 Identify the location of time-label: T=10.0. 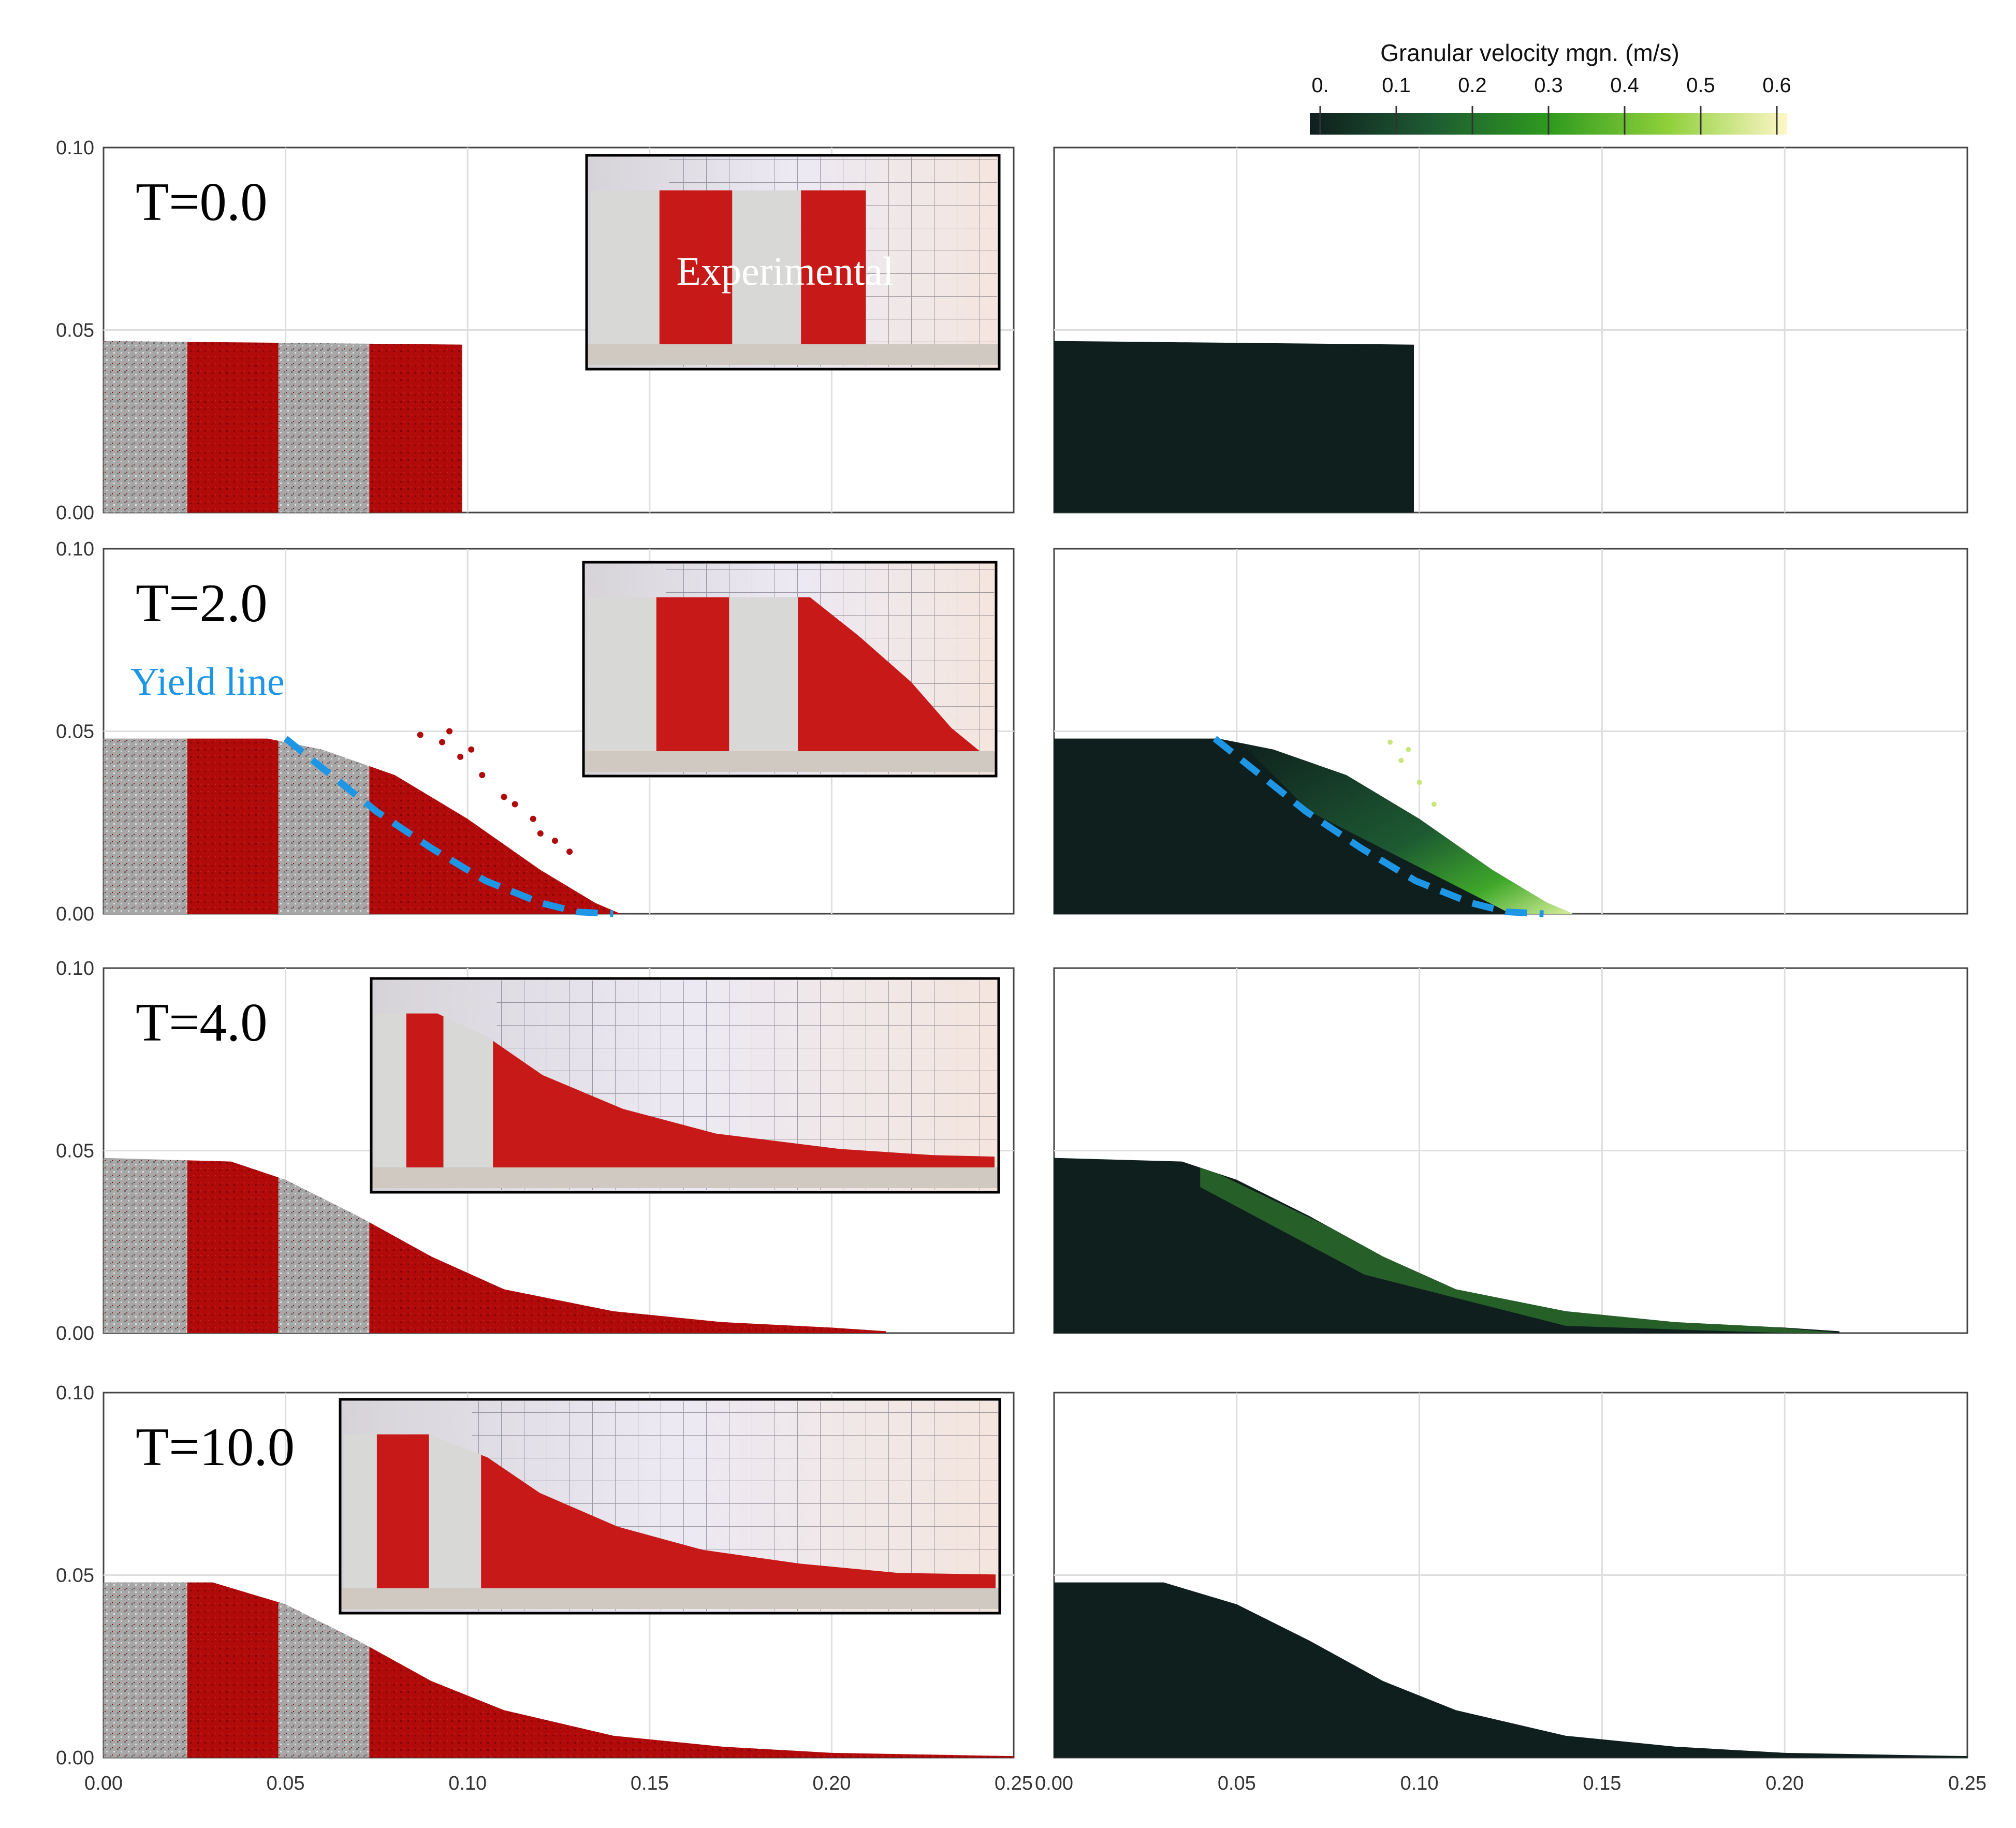
(215, 1446).